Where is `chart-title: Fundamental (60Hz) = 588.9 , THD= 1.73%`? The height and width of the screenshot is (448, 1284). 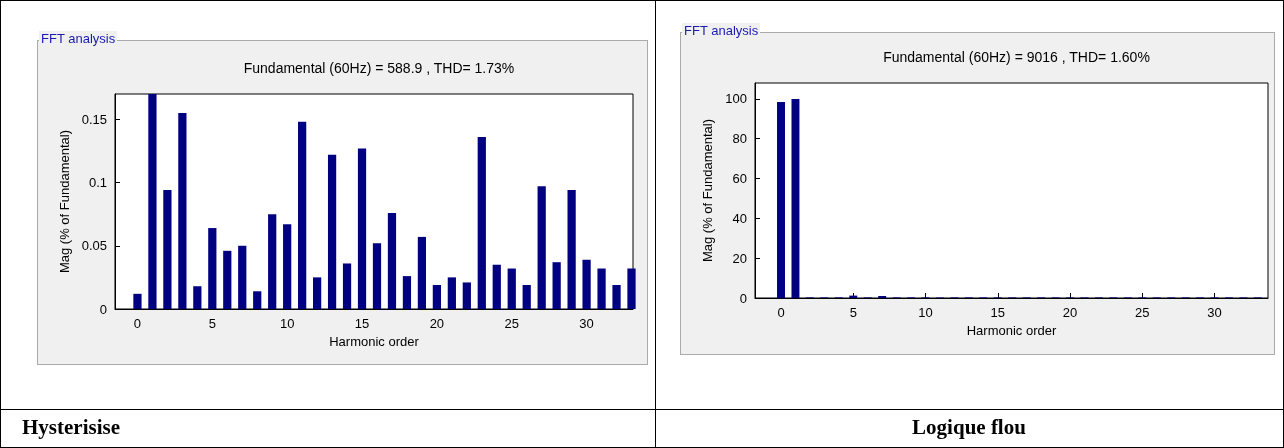
chart-title: Fundamental (60Hz) = 588.9 , THD= 1.73% is located at coordinates (379, 68).